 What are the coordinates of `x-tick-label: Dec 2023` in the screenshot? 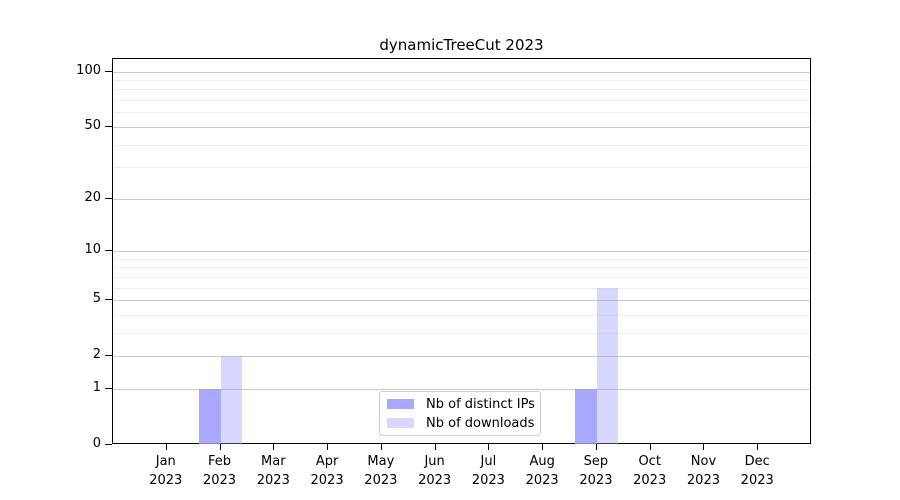 It's located at (757, 471).